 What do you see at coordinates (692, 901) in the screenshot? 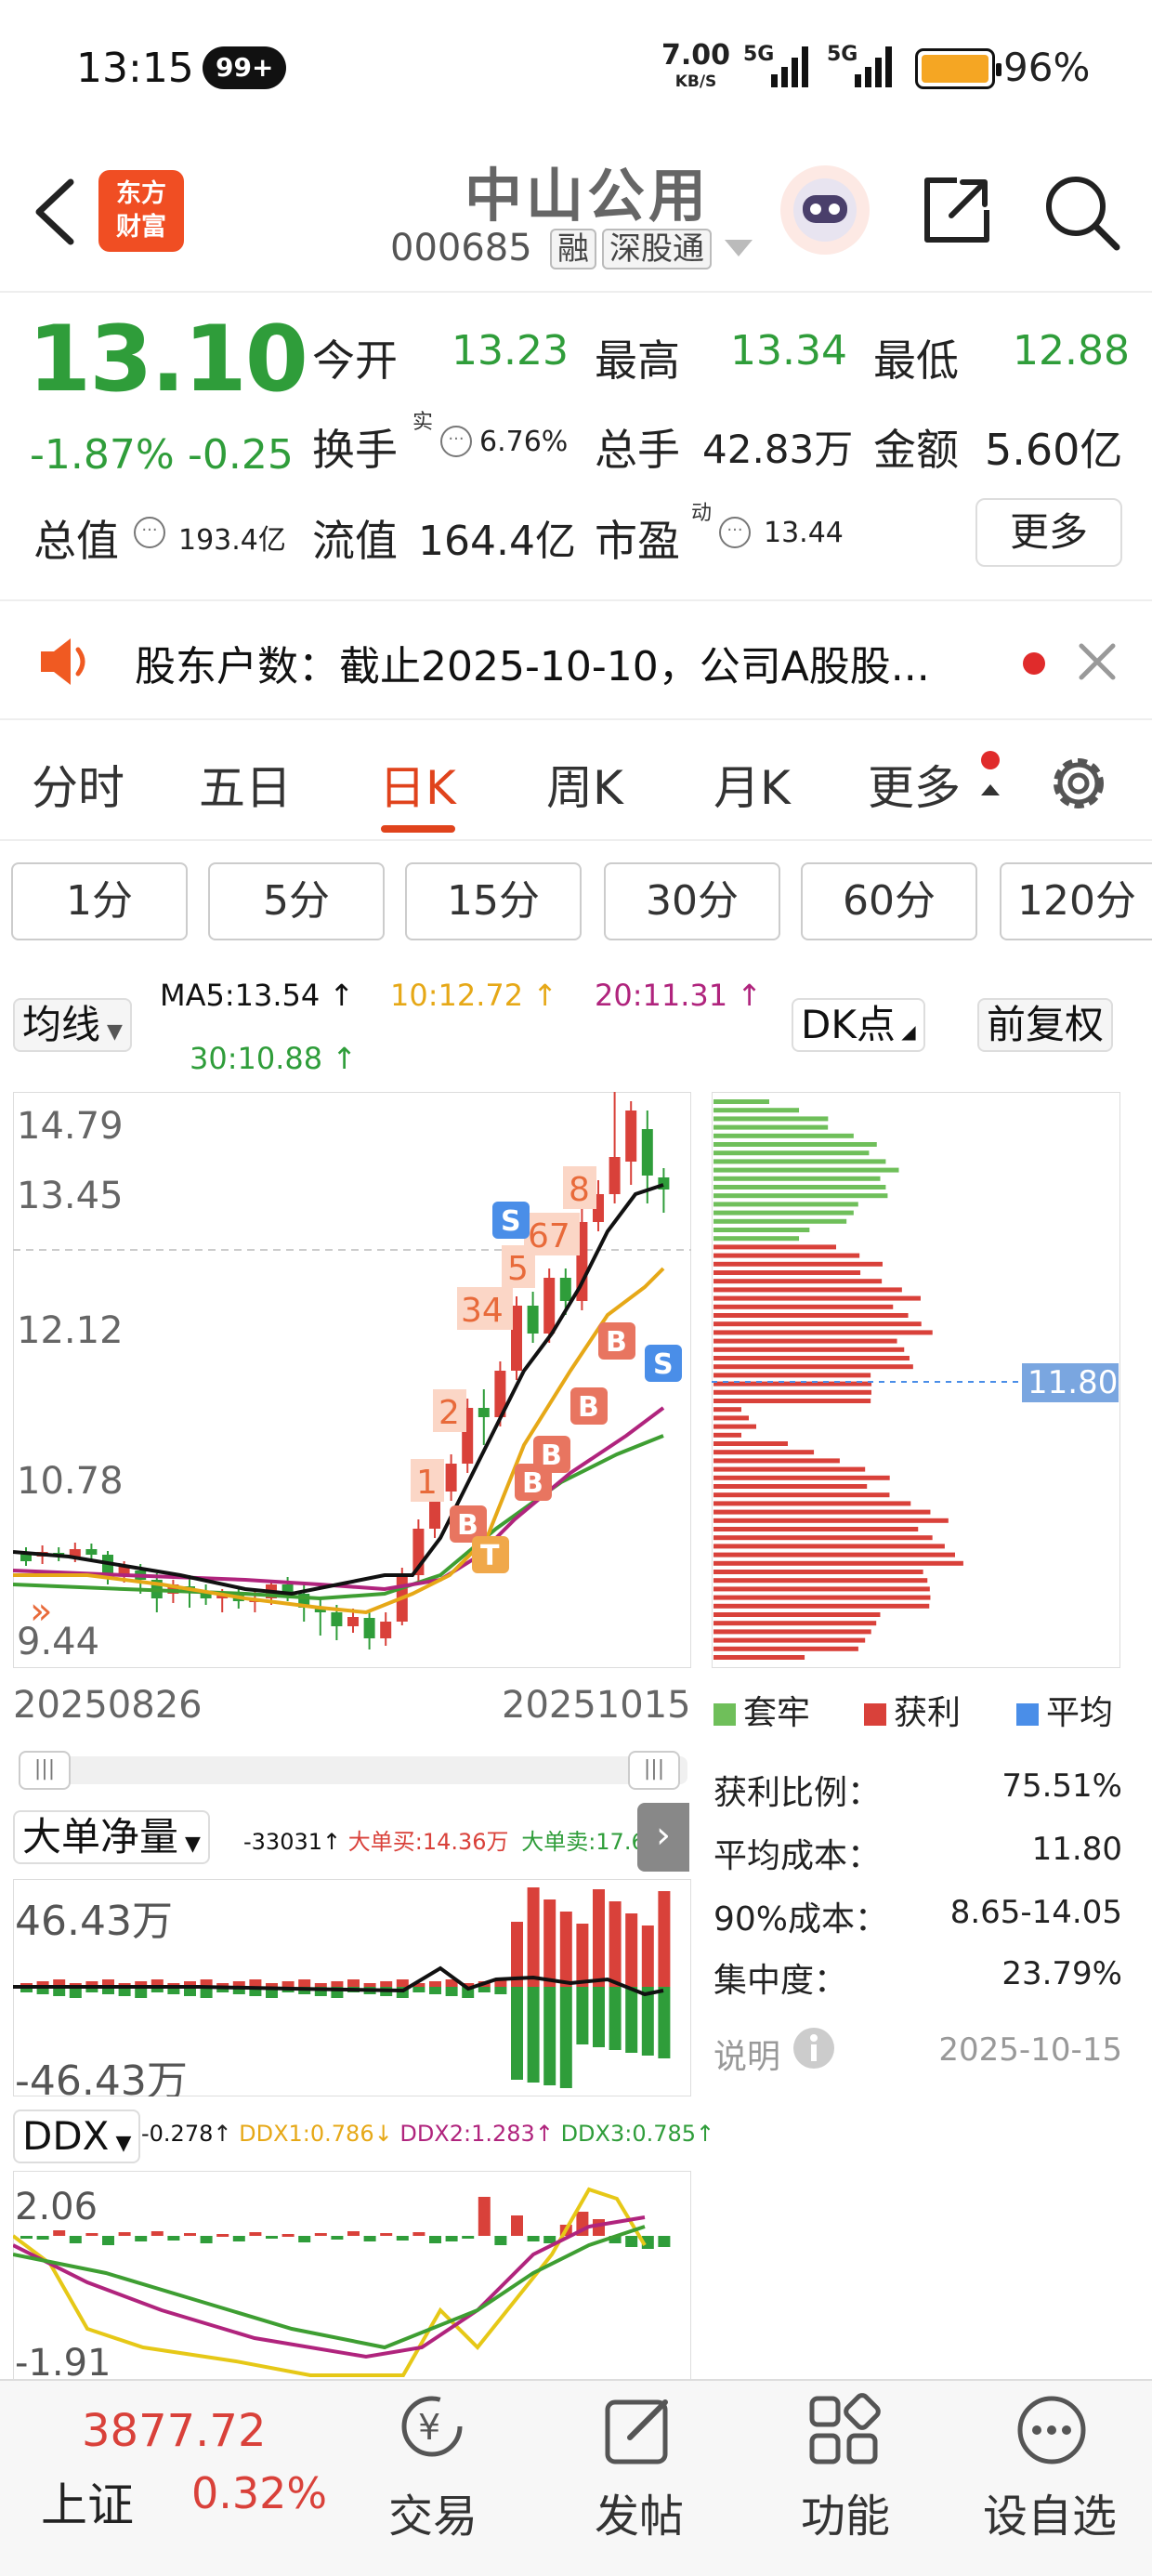
I see `period-30min: 30分` at bounding box center [692, 901].